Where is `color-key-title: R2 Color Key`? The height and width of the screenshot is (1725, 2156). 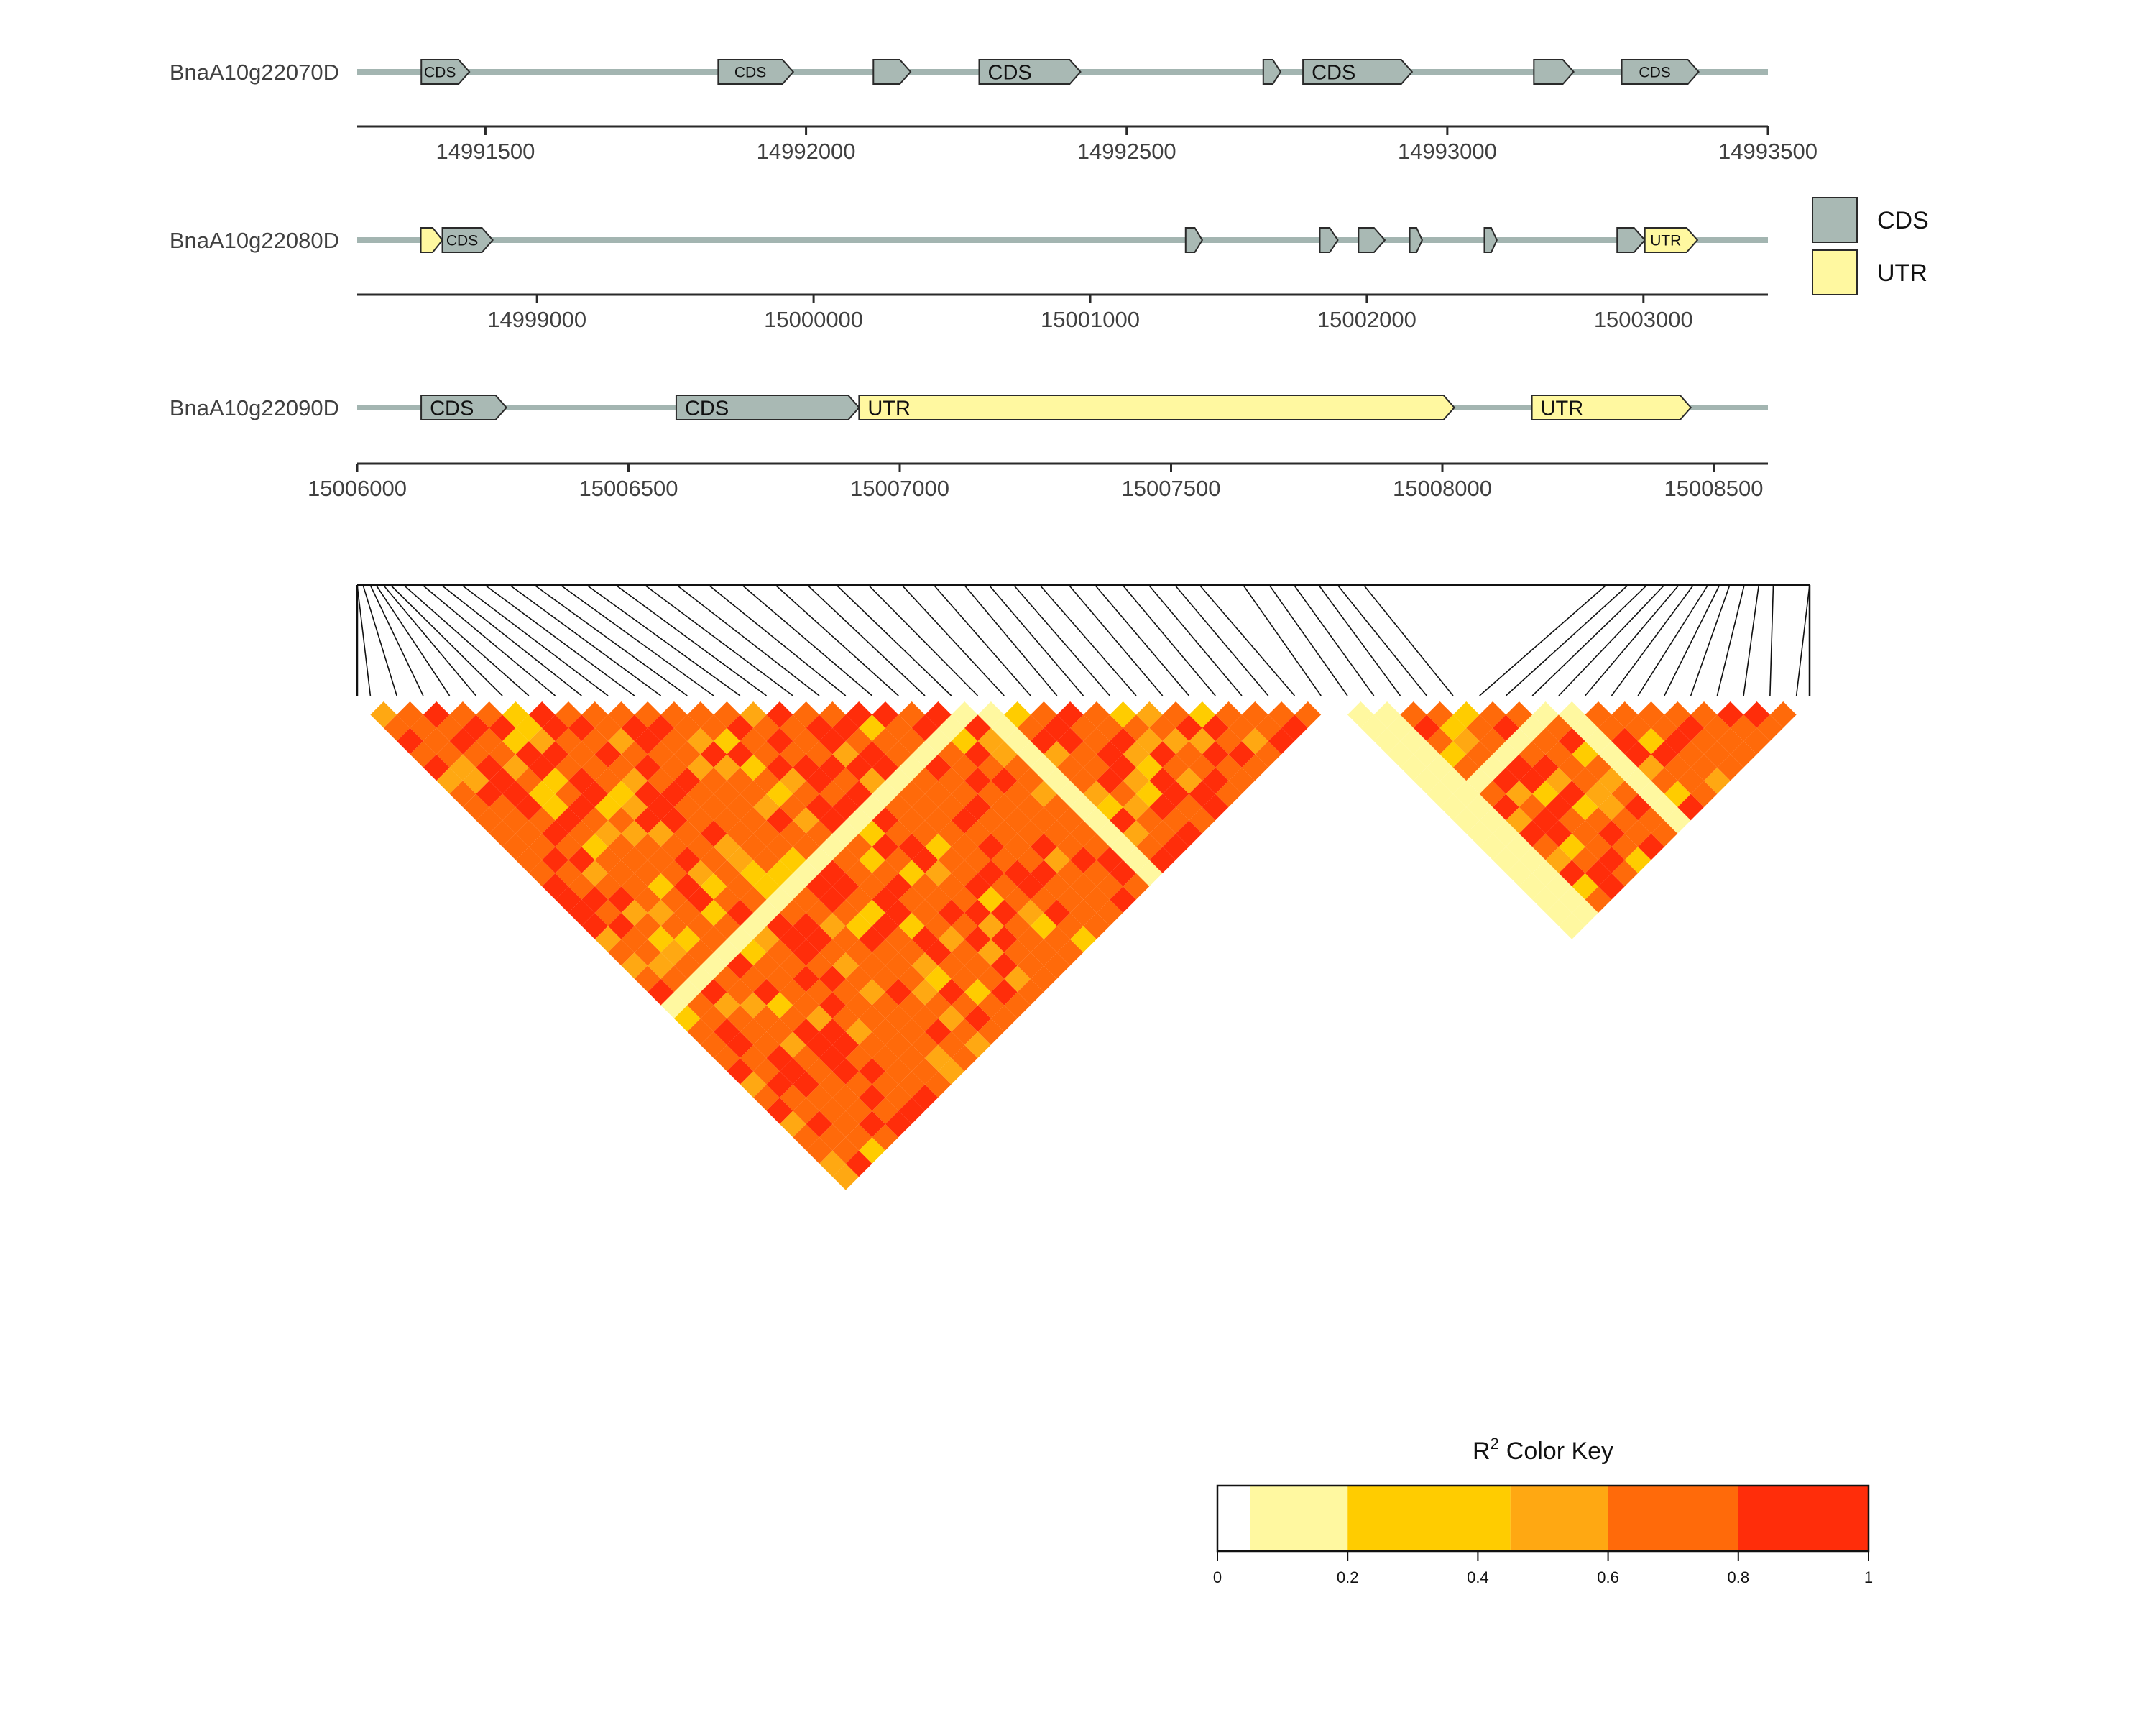 color-key-title: R2 Color Key is located at coordinates (1543, 1450).